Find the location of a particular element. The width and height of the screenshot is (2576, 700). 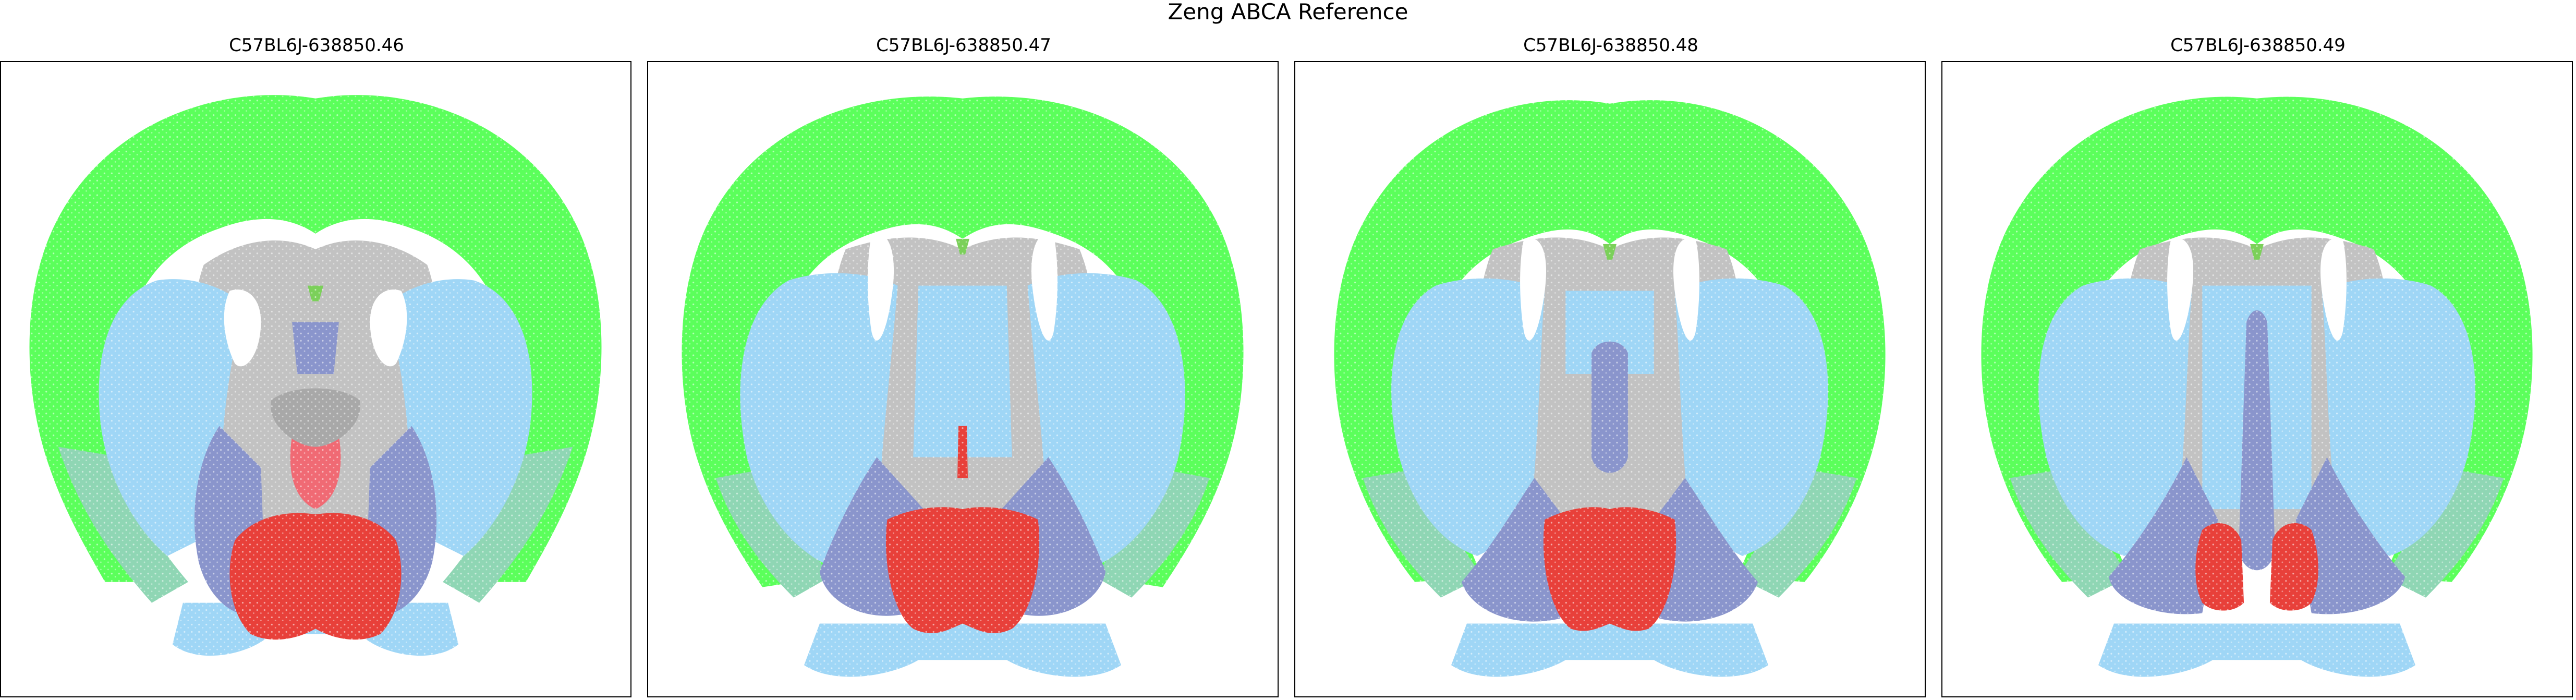

figure-title: Zeng ABCA Reference is located at coordinates (1288, 12).